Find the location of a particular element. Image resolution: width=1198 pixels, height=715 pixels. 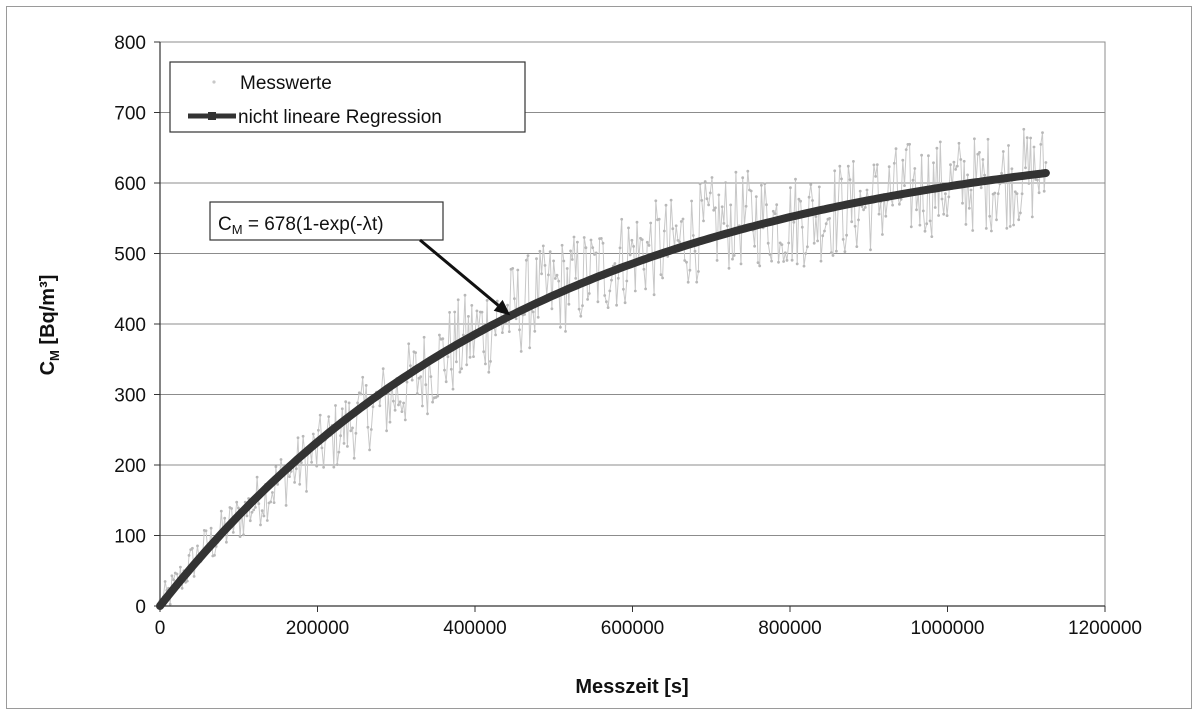

annotation-box is located at coordinates (326, 221).